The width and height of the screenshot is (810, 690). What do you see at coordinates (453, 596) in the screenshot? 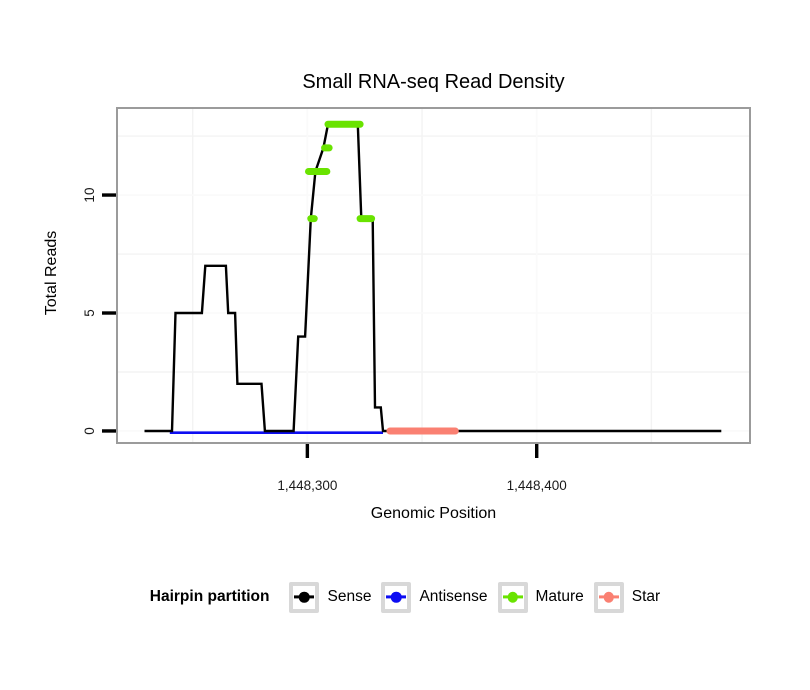
I see `legend-label-antisense: Antisense` at bounding box center [453, 596].